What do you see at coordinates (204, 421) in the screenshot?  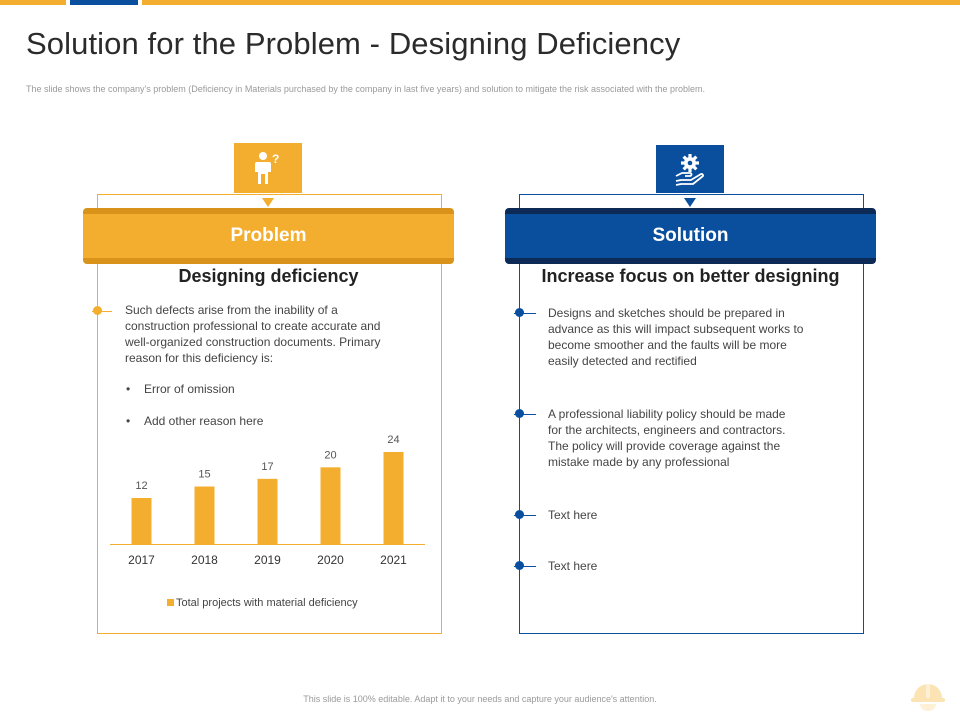 I see `problem-bullet-text: Add other reason here` at bounding box center [204, 421].